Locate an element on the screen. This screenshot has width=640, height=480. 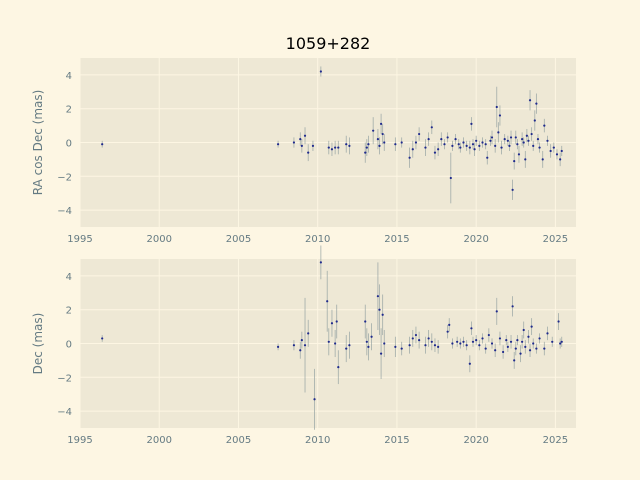
dec-x-tick-label: 2010 is located at coordinates (317, 440).